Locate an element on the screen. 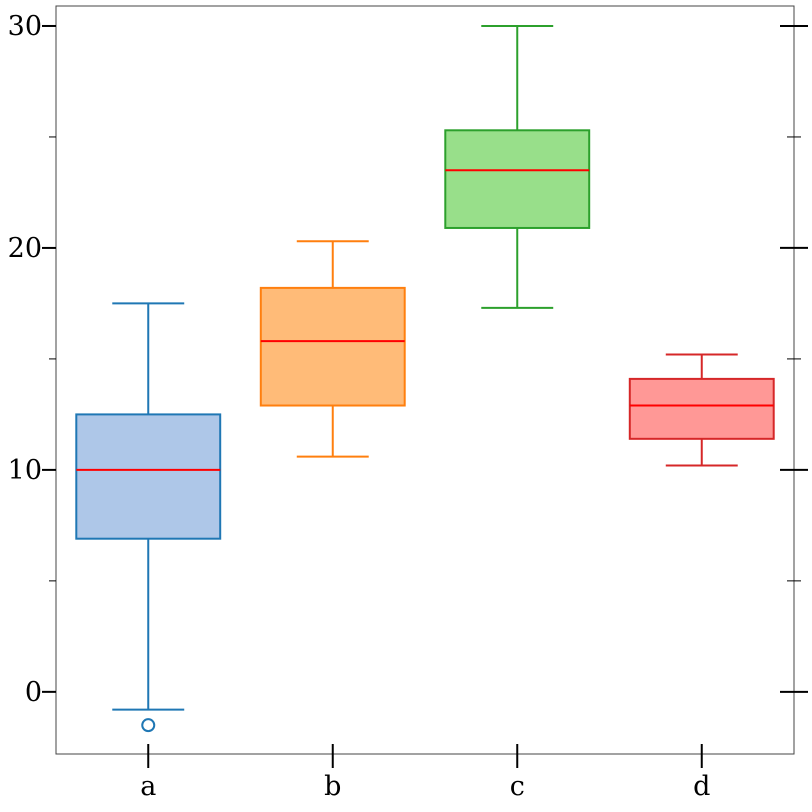  x-axis: a b c d is located at coordinates (425, 773).